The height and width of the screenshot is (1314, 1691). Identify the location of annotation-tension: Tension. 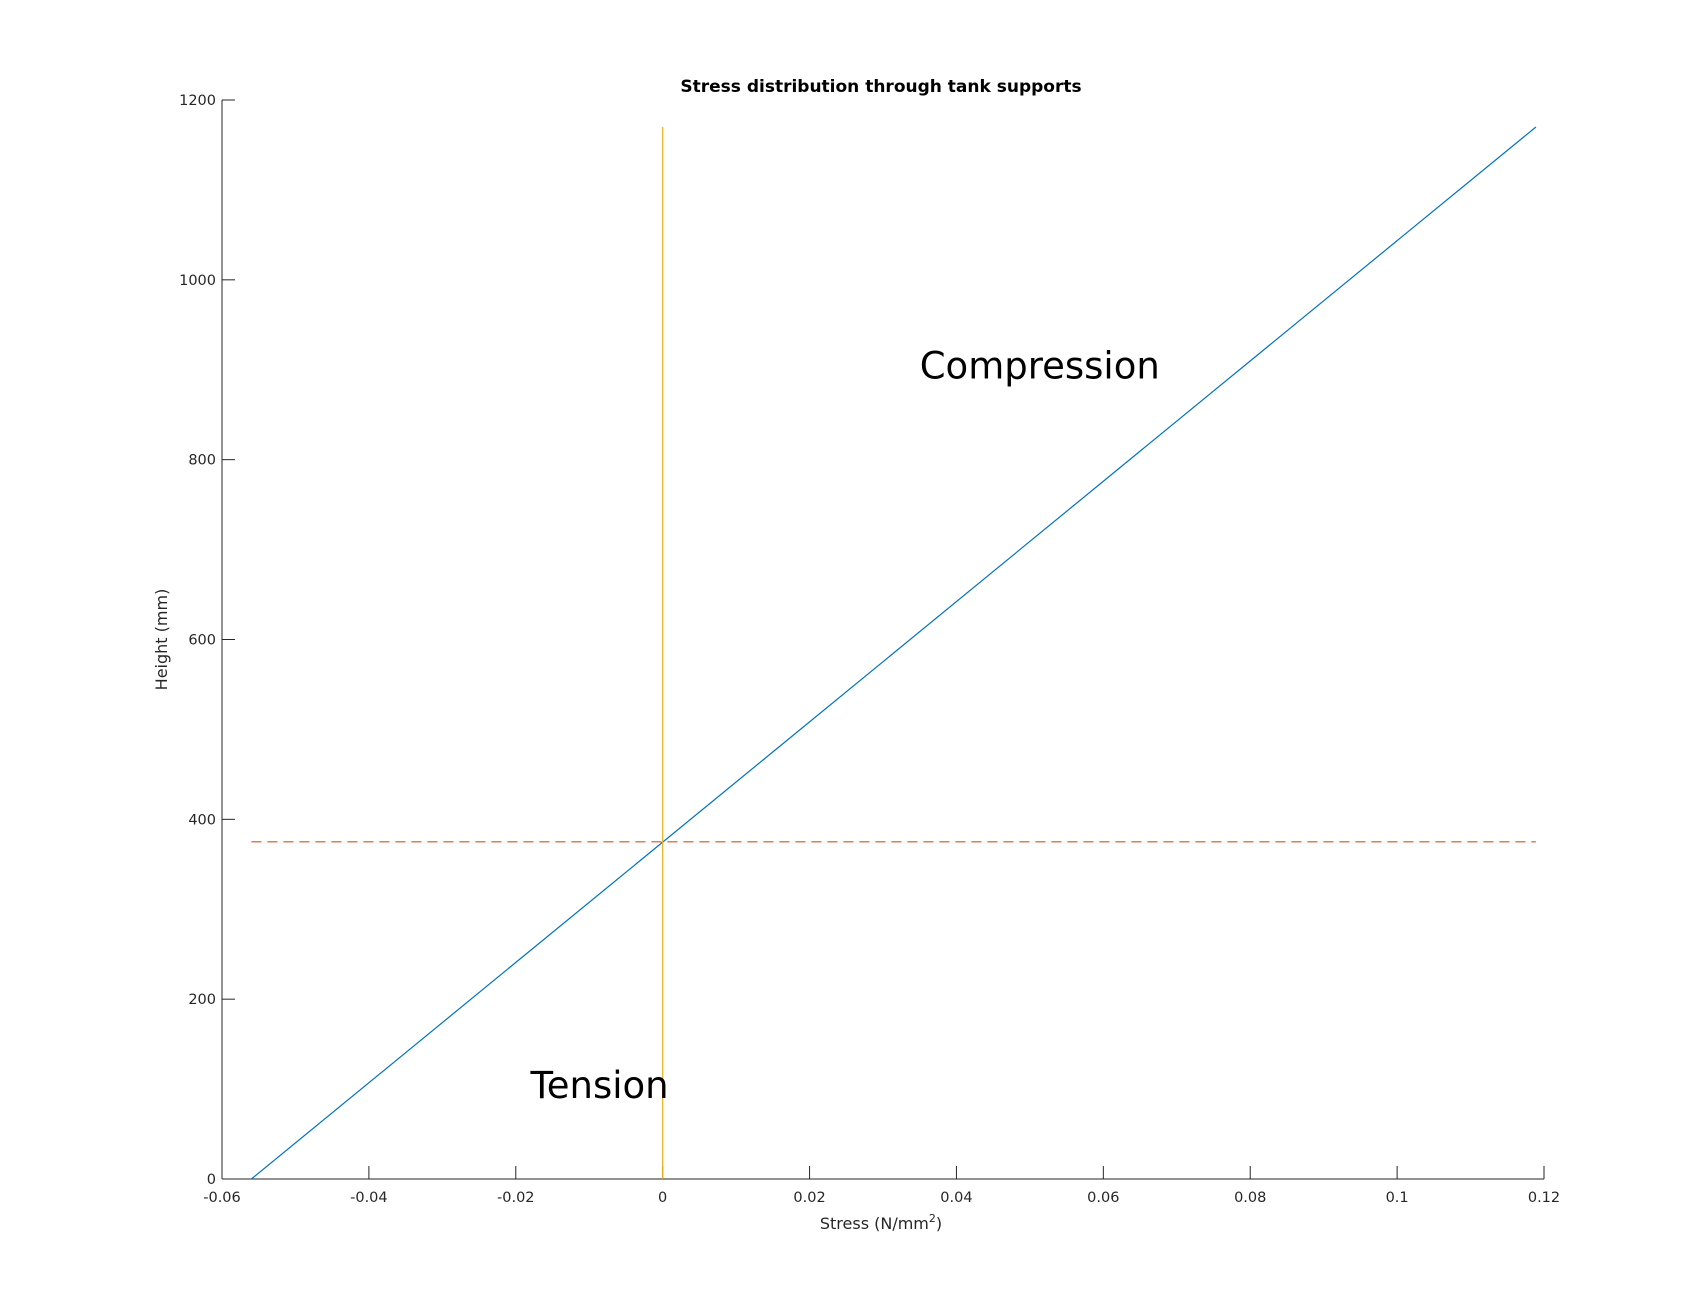
(598, 1085).